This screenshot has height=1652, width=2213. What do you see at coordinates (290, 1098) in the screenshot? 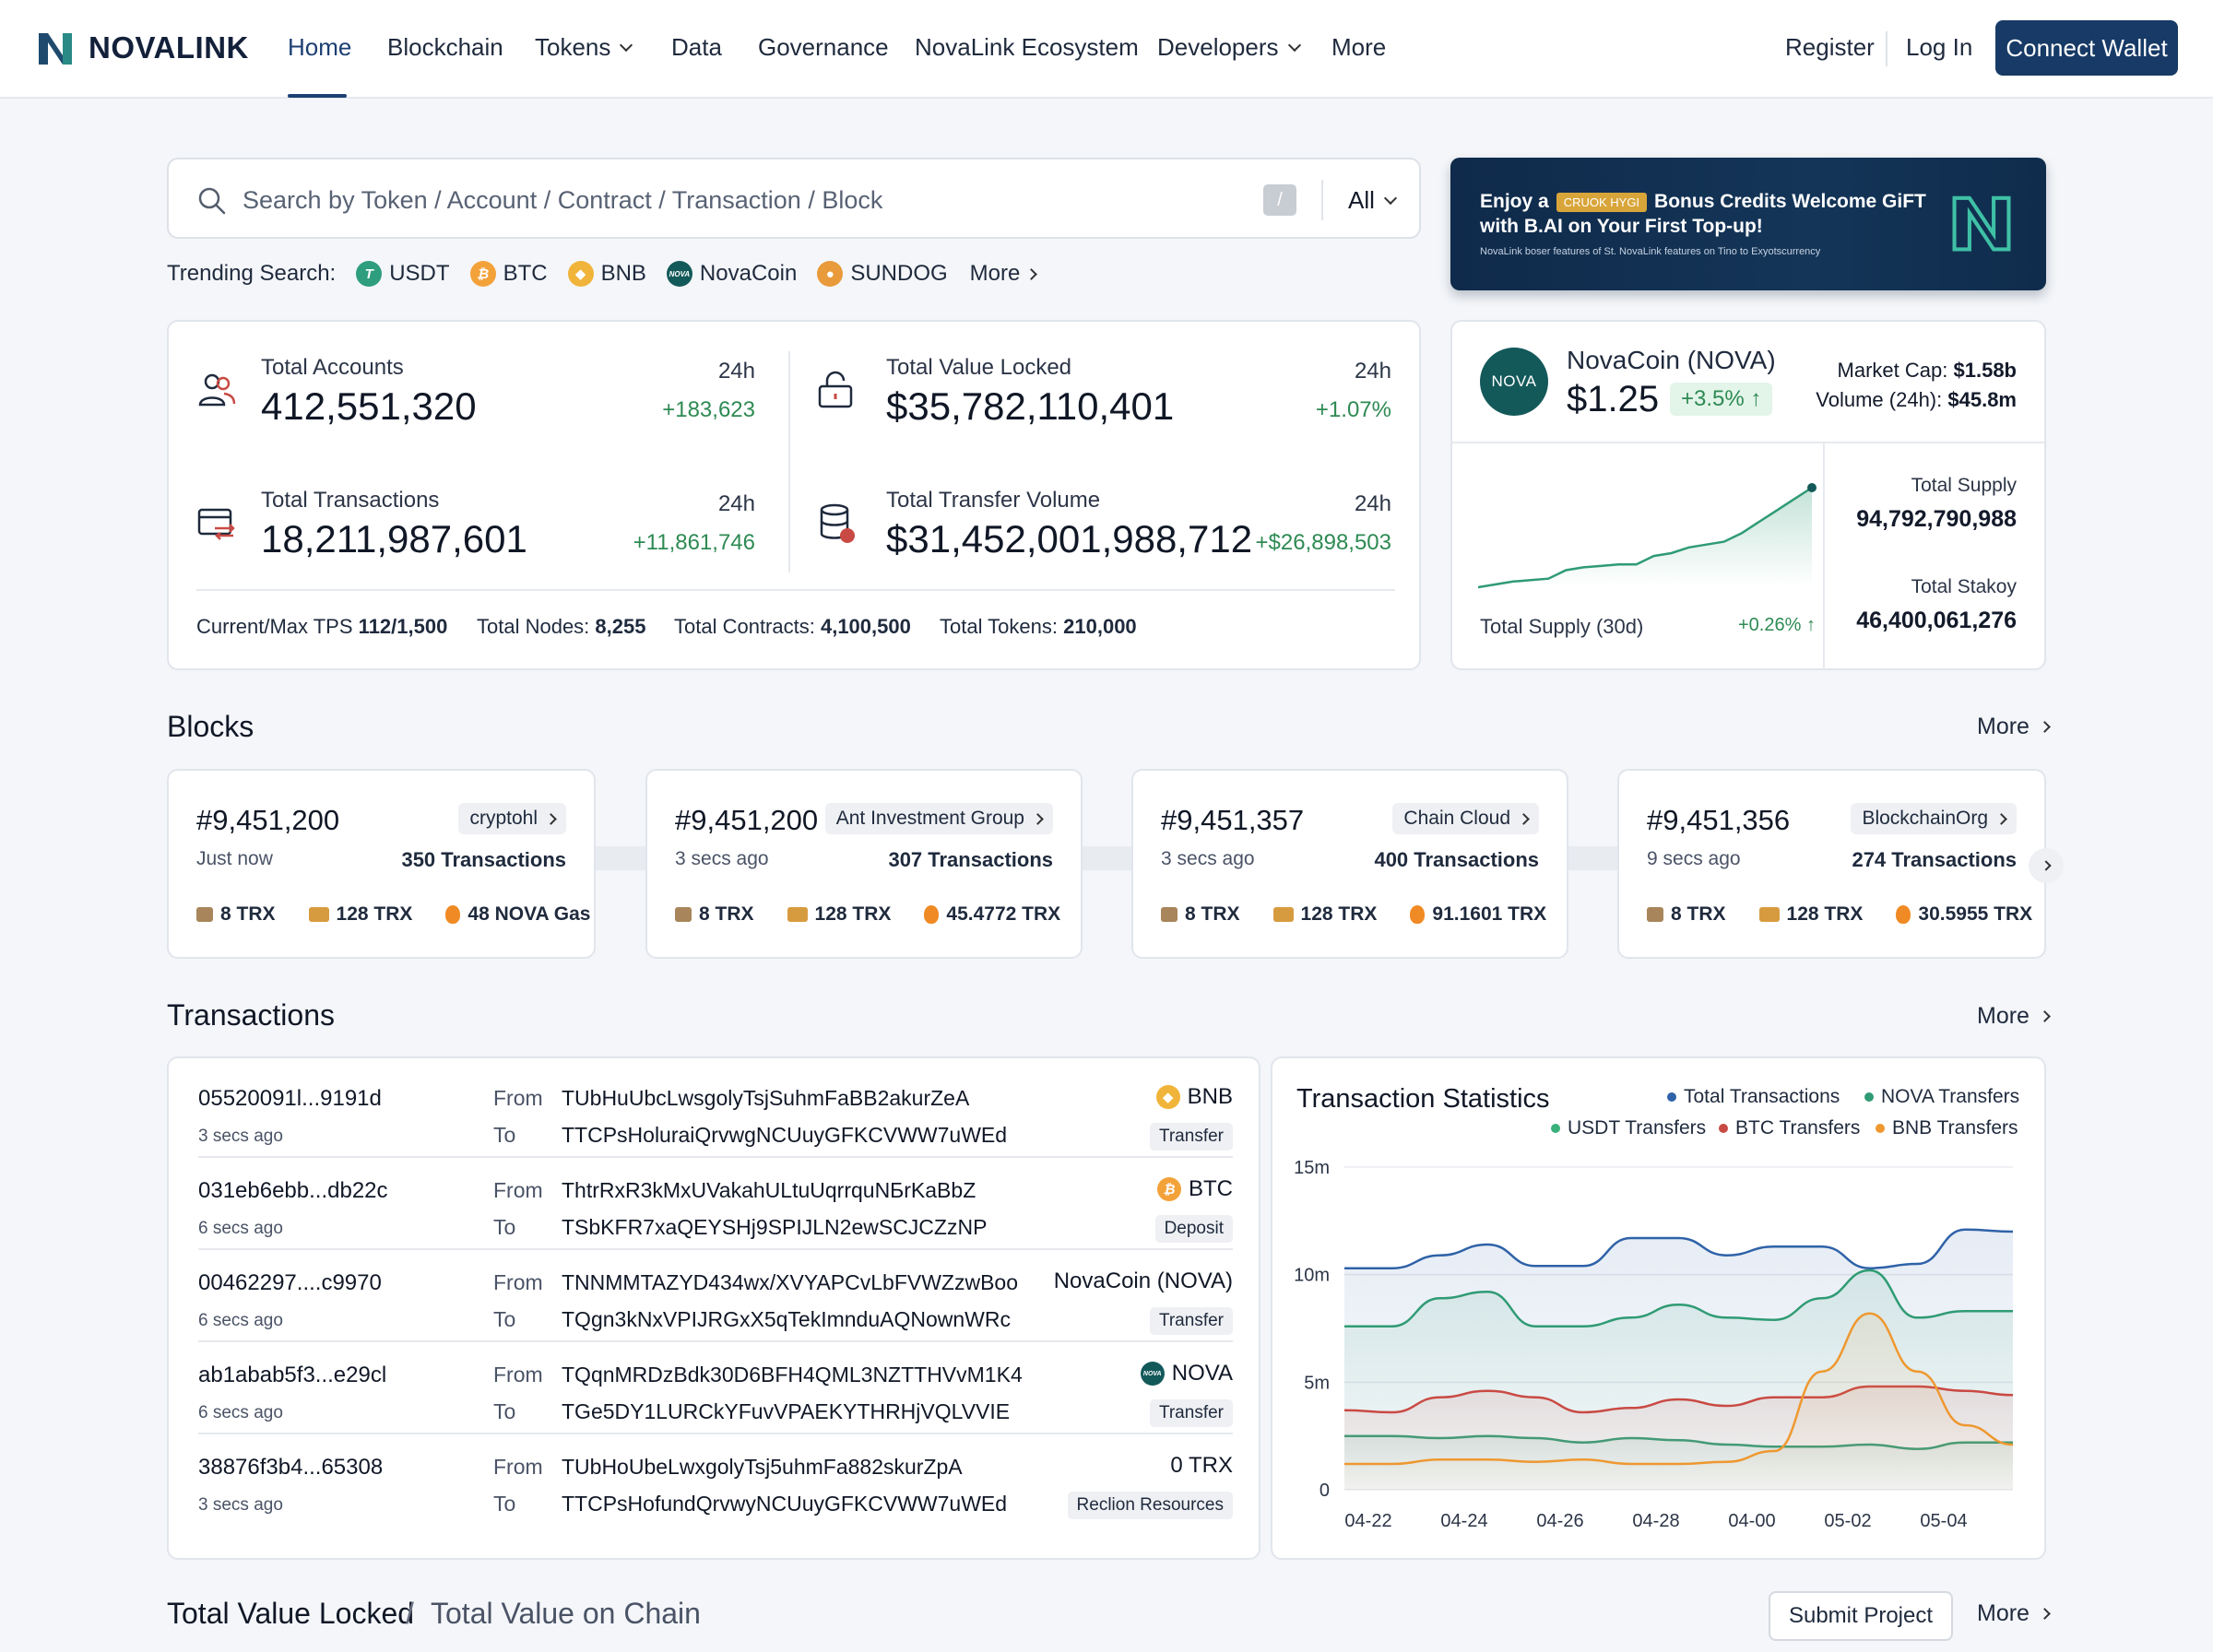
I see `tx-hash: 05520091l...9191d` at bounding box center [290, 1098].